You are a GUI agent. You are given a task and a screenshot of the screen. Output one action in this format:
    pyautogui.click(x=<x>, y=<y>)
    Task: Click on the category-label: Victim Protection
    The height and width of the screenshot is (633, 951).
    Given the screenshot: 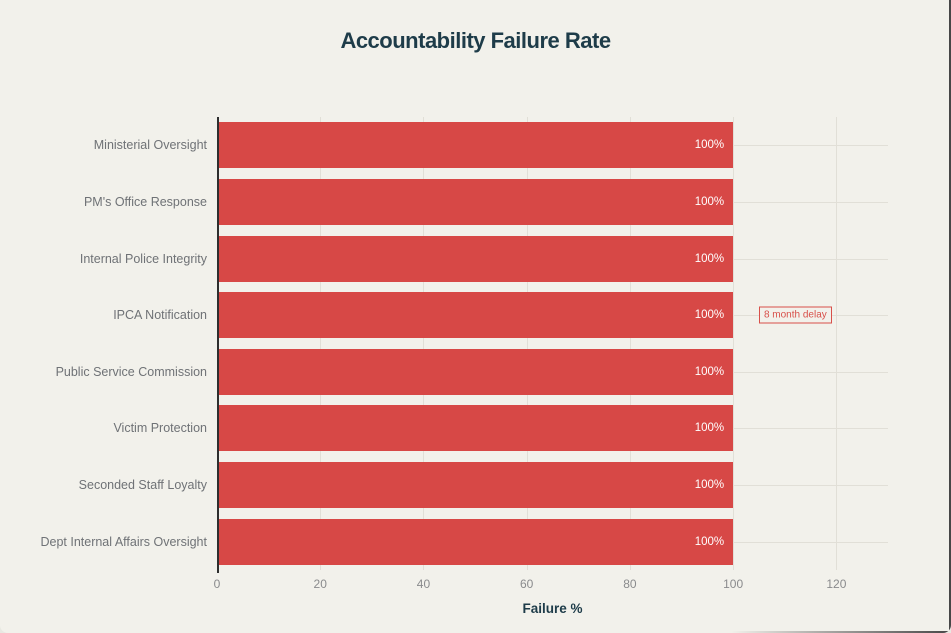 What is the action you would take?
    pyautogui.click(x=160, y=428)
    